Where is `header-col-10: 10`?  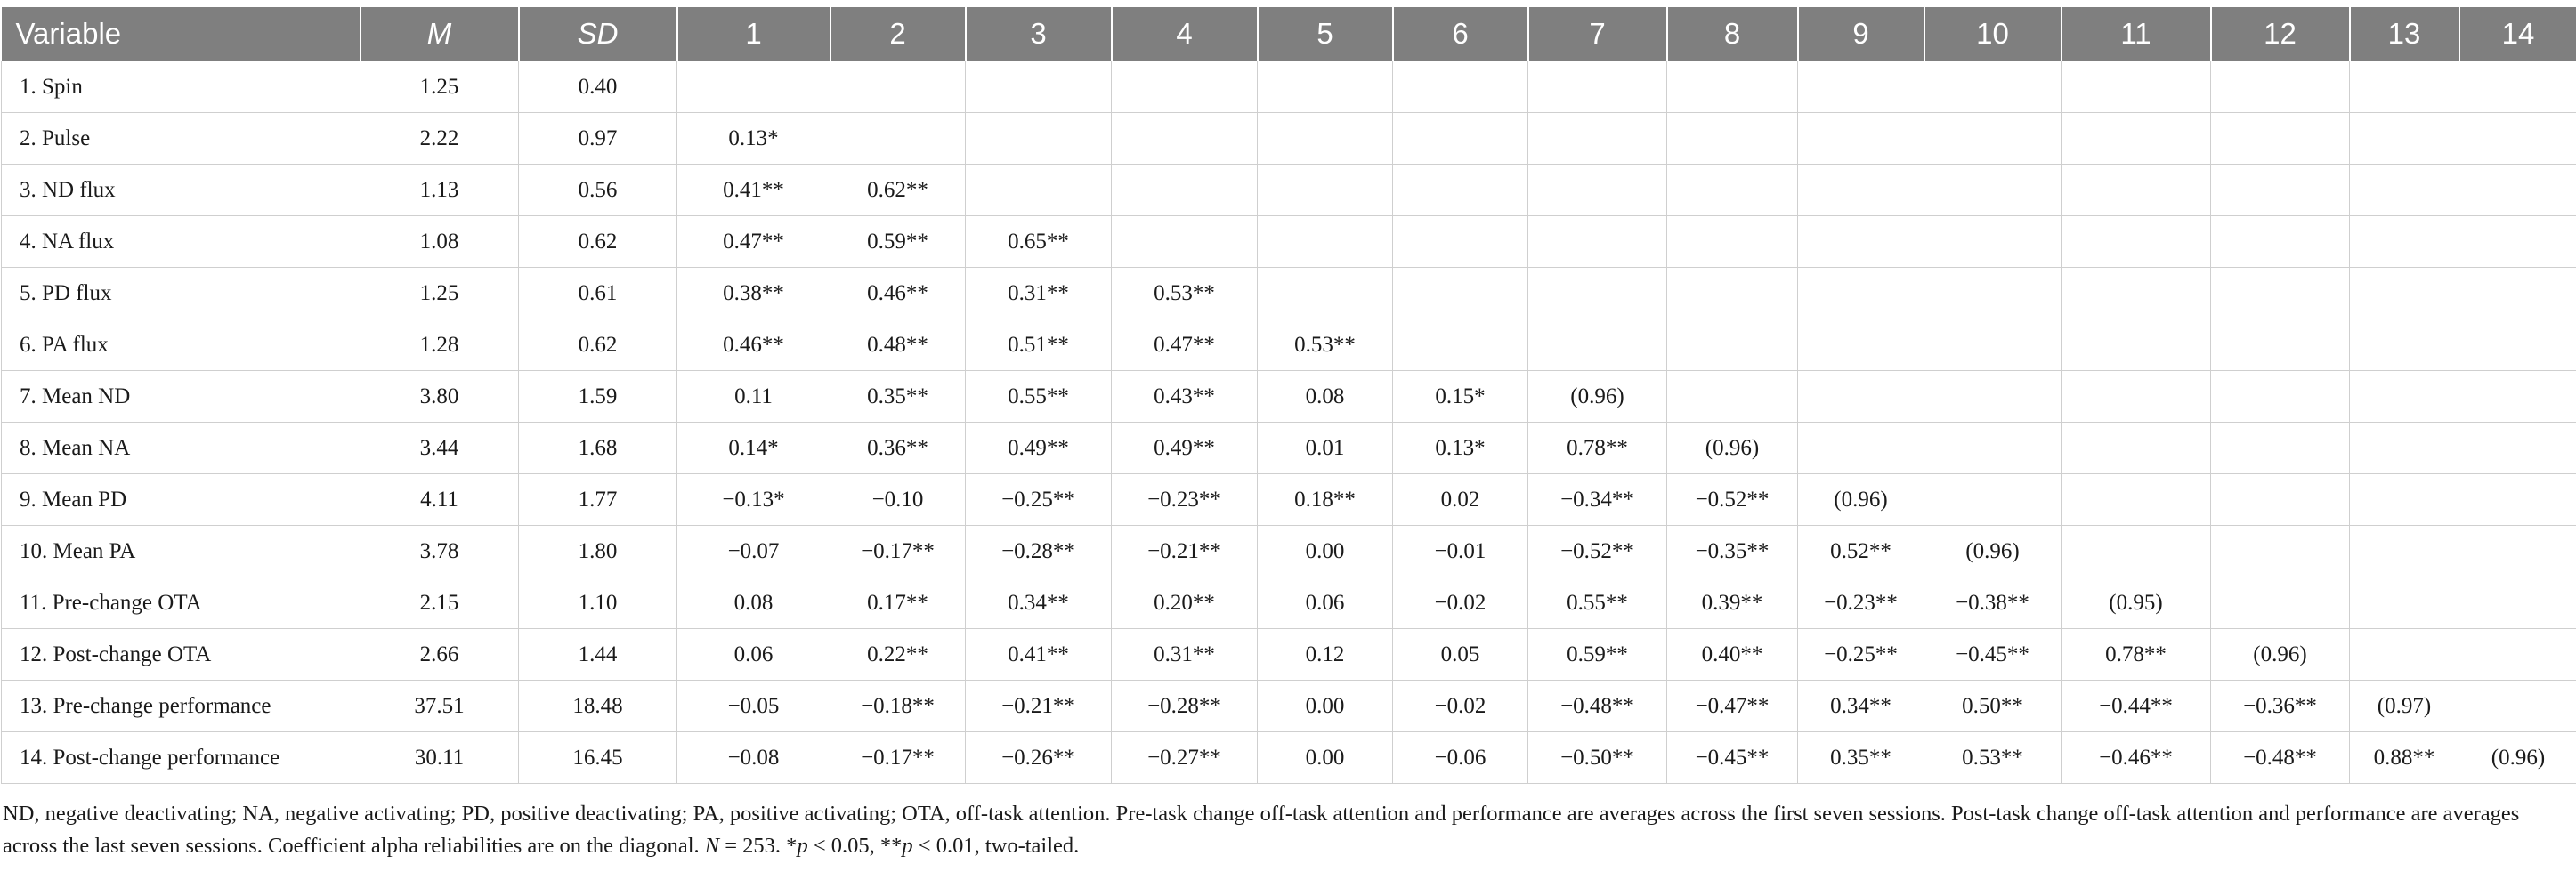 header-col-10: 10 is located at coordinates (1993, 34).